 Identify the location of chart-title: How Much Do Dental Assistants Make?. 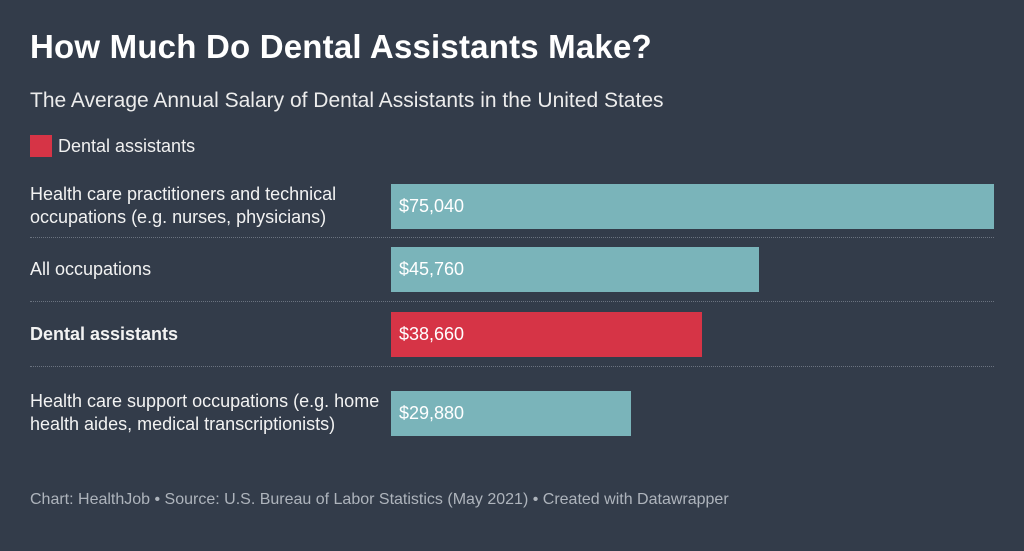
(341, 46).